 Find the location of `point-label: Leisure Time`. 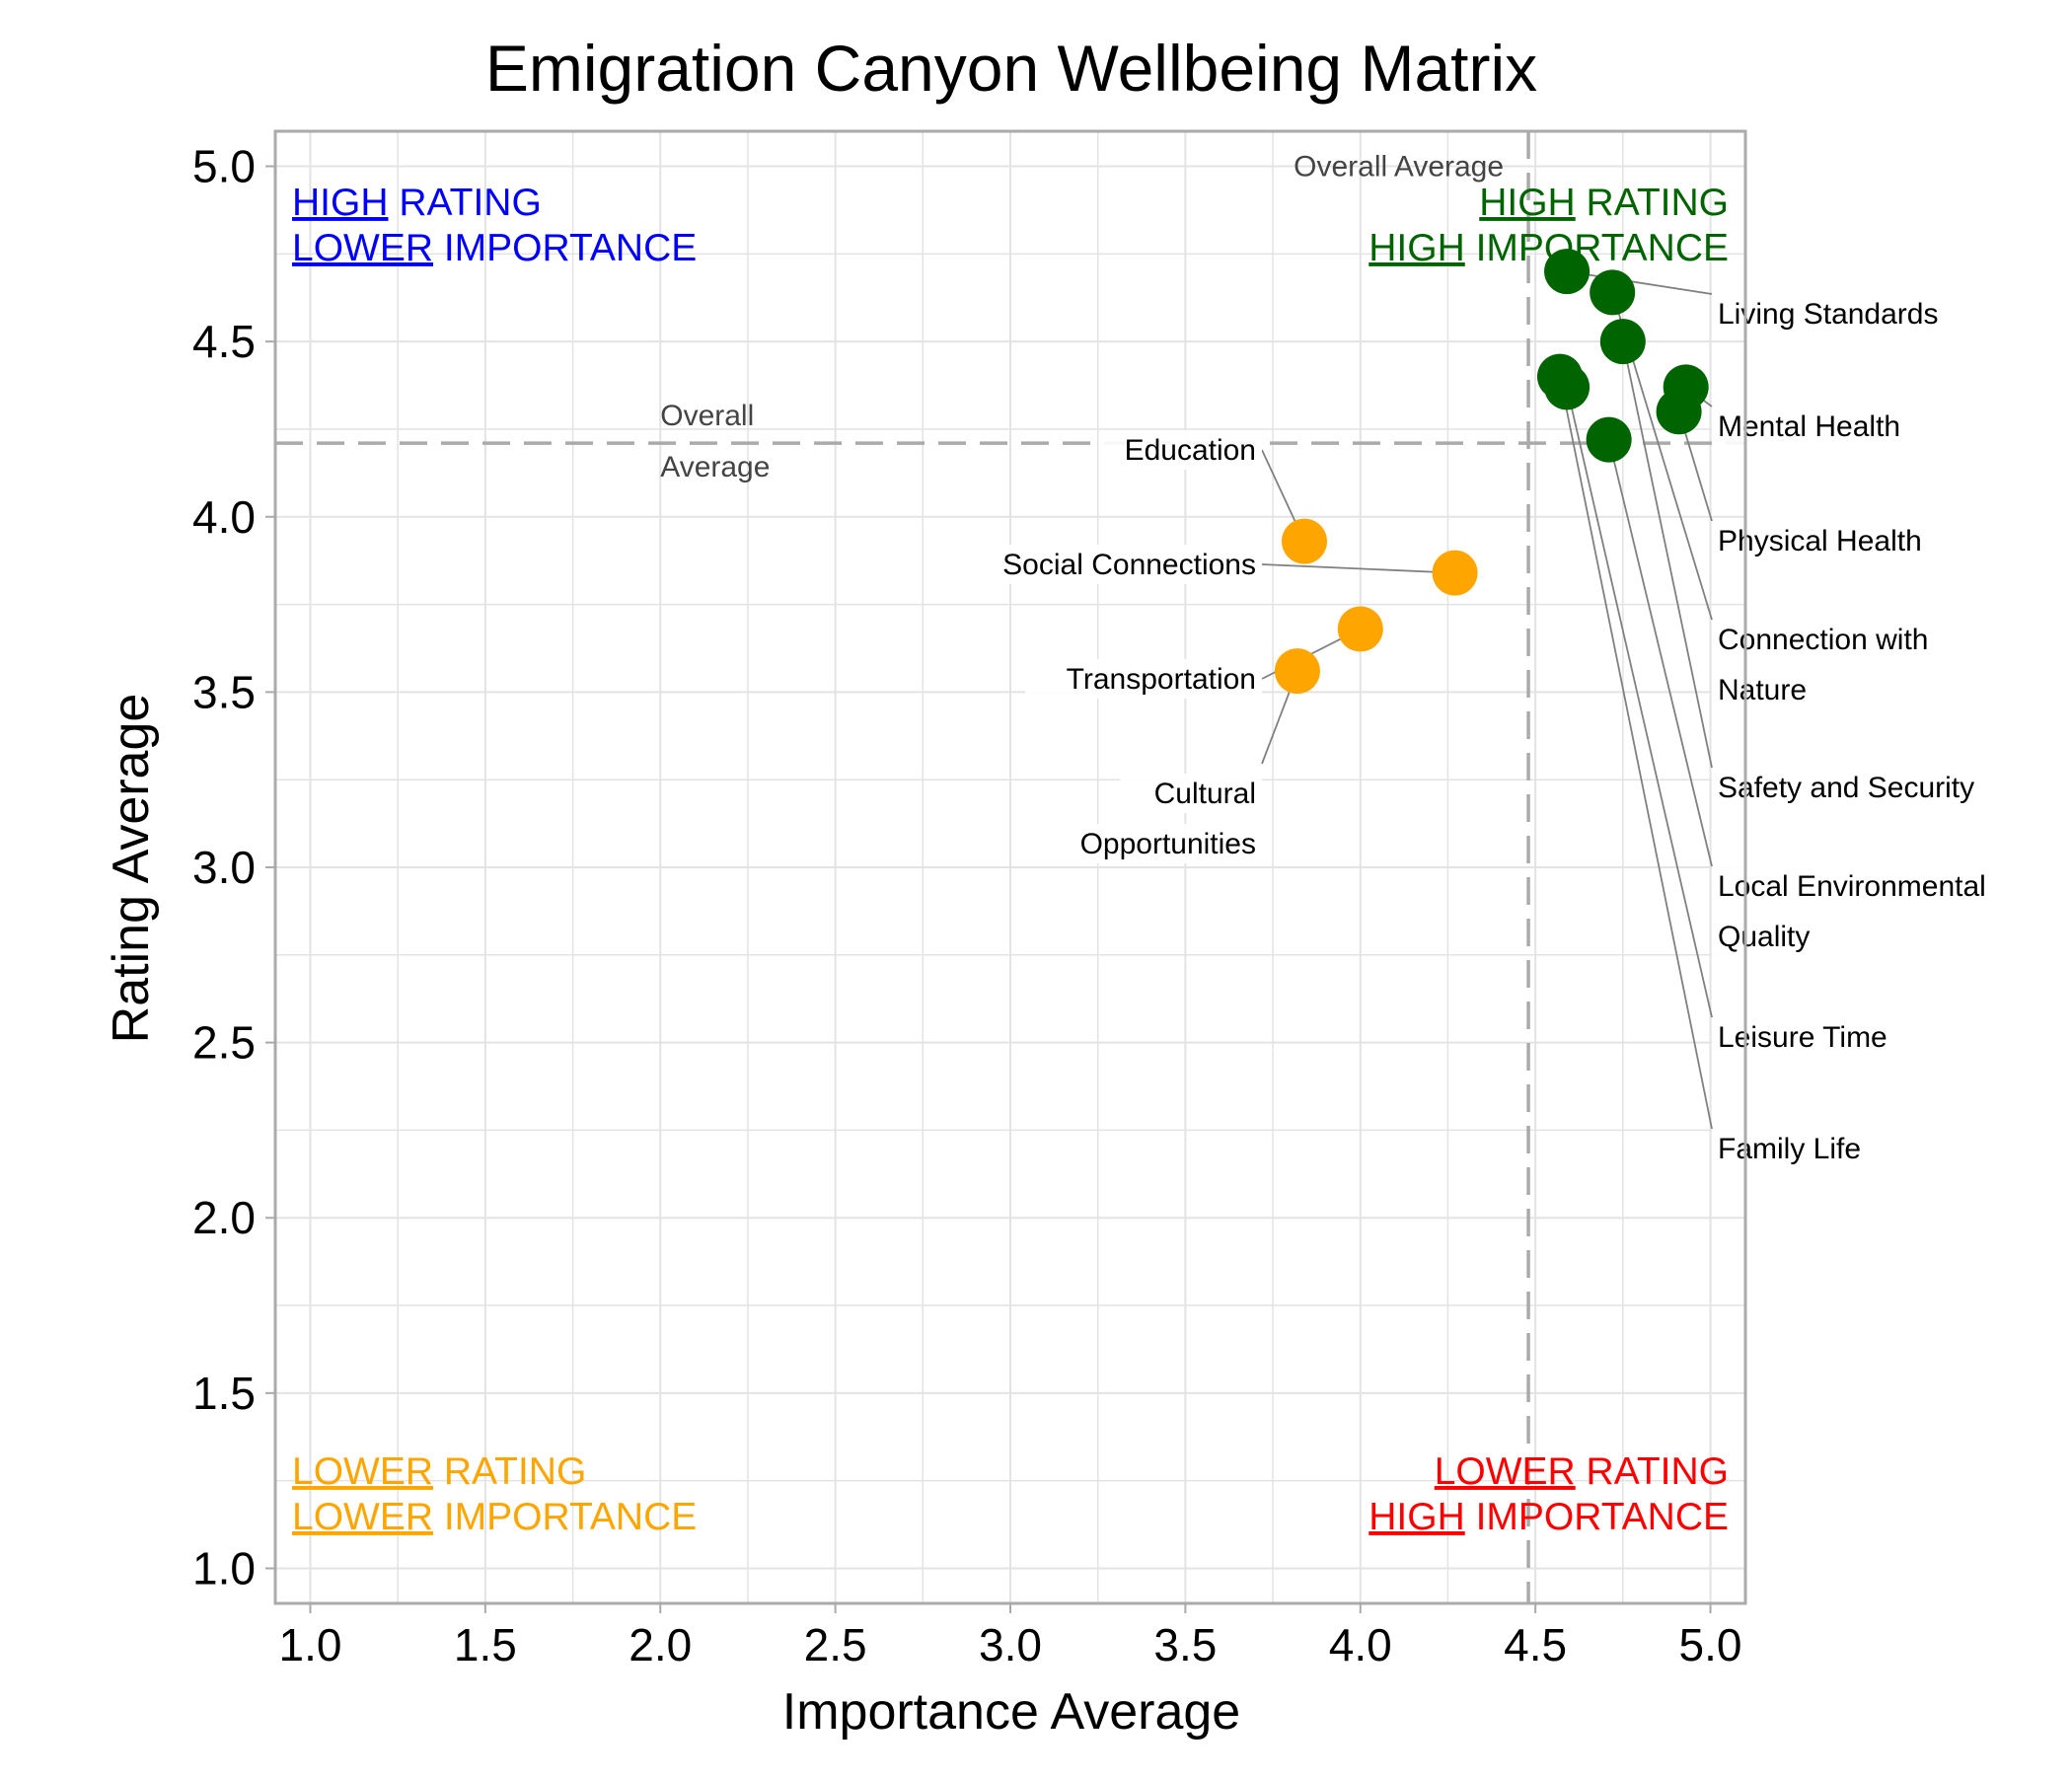

point-label: Leisure Time is located at coordinates (1803, 1037).